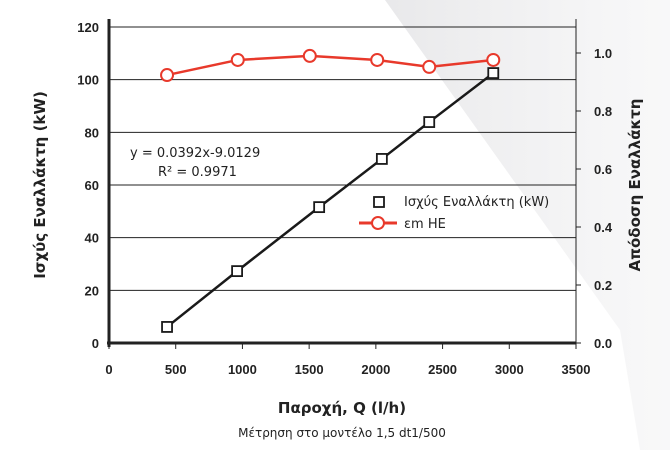 The width and height of the screenshot is (670, 450). Describe the element at coordinates (108, 369) in the screenshot. I see `x-tick-label: 0` at that location.